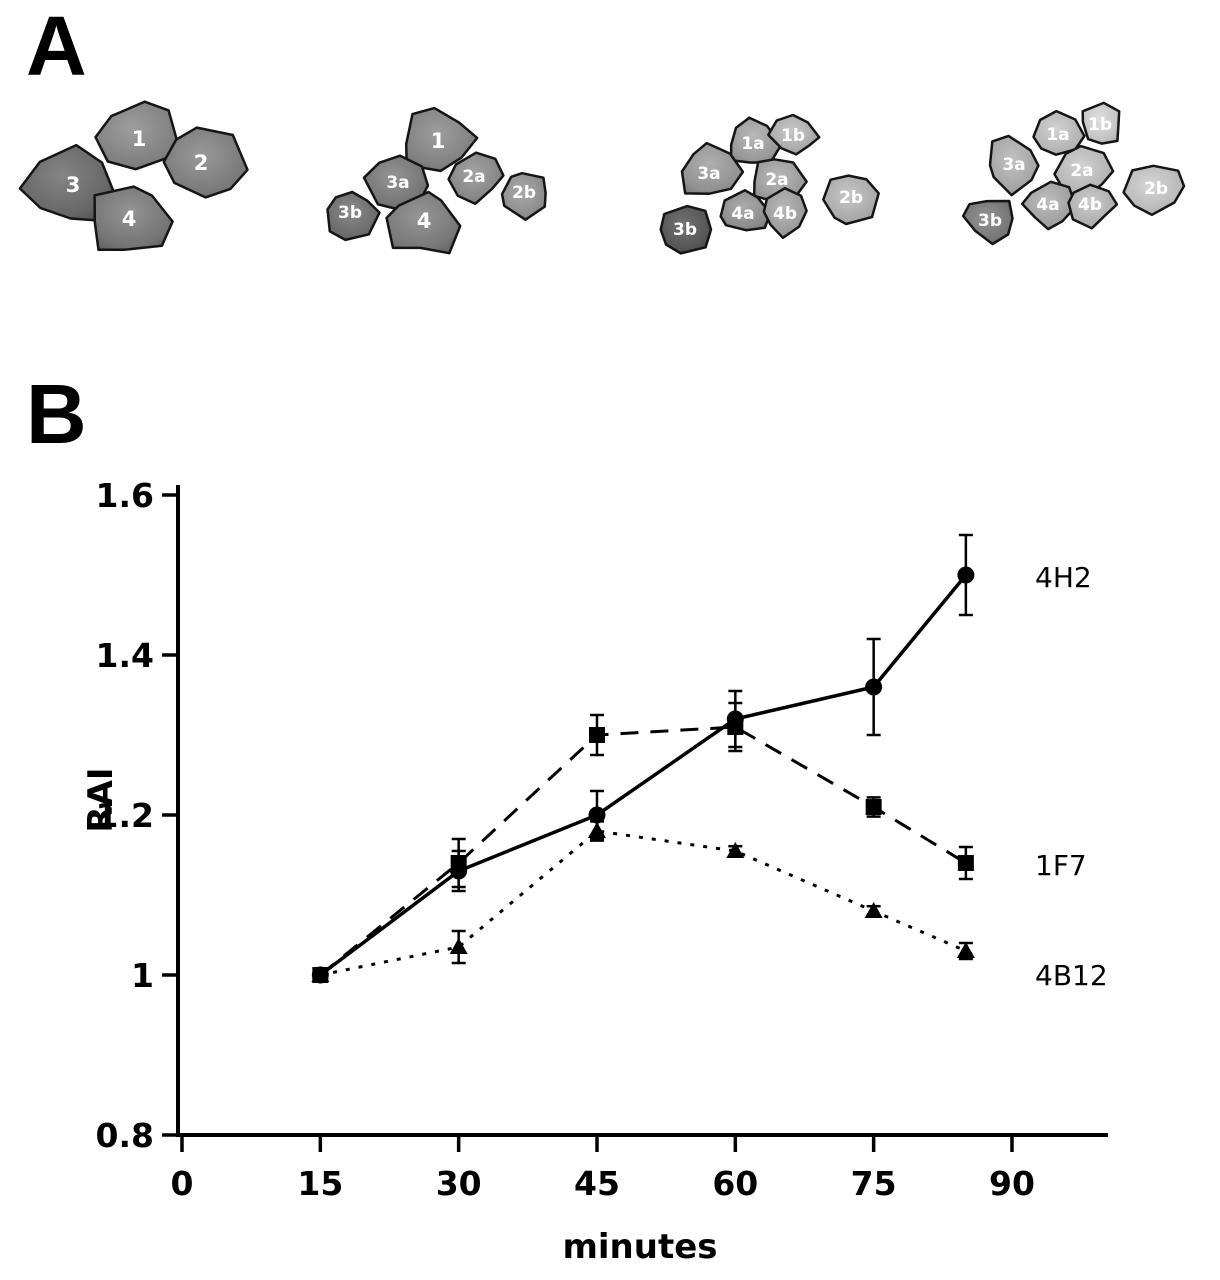 The height and width of the screenshot is (1280, 1220). Describe the element at coordinates (56, 46) in the screenshot. I see `panel-a-label: A` at that location.